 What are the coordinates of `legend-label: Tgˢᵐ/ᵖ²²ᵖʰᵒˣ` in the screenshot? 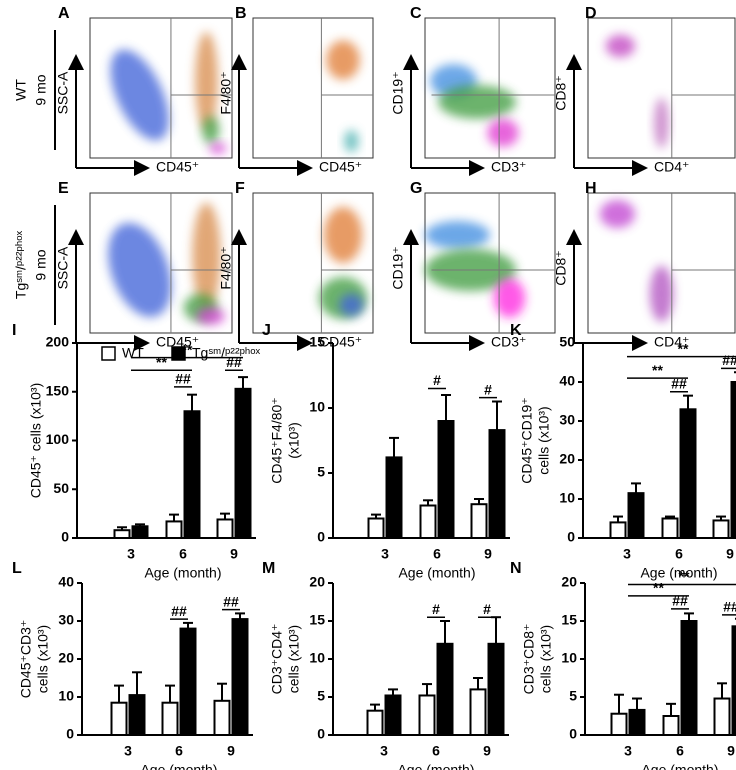 It's located at (226, 353).